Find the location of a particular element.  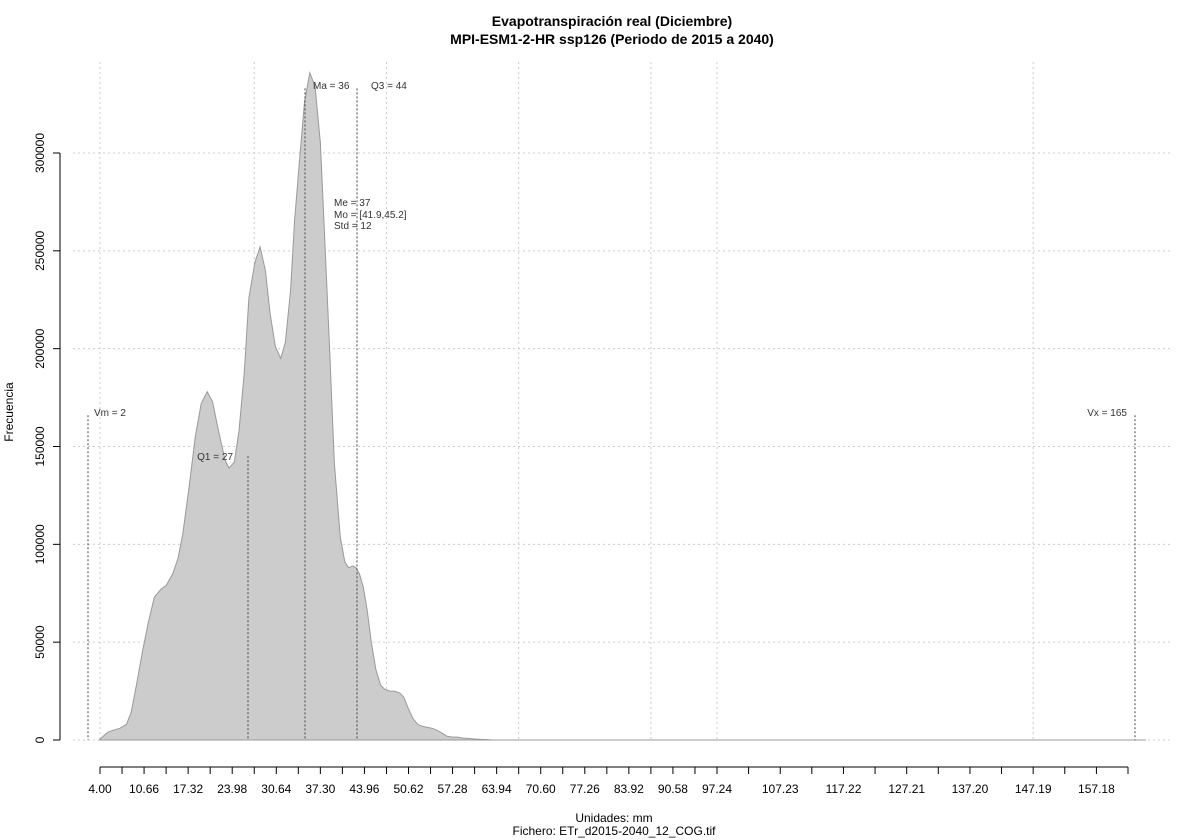

y-tick-label: 0 is located at coordinates (40, 739).